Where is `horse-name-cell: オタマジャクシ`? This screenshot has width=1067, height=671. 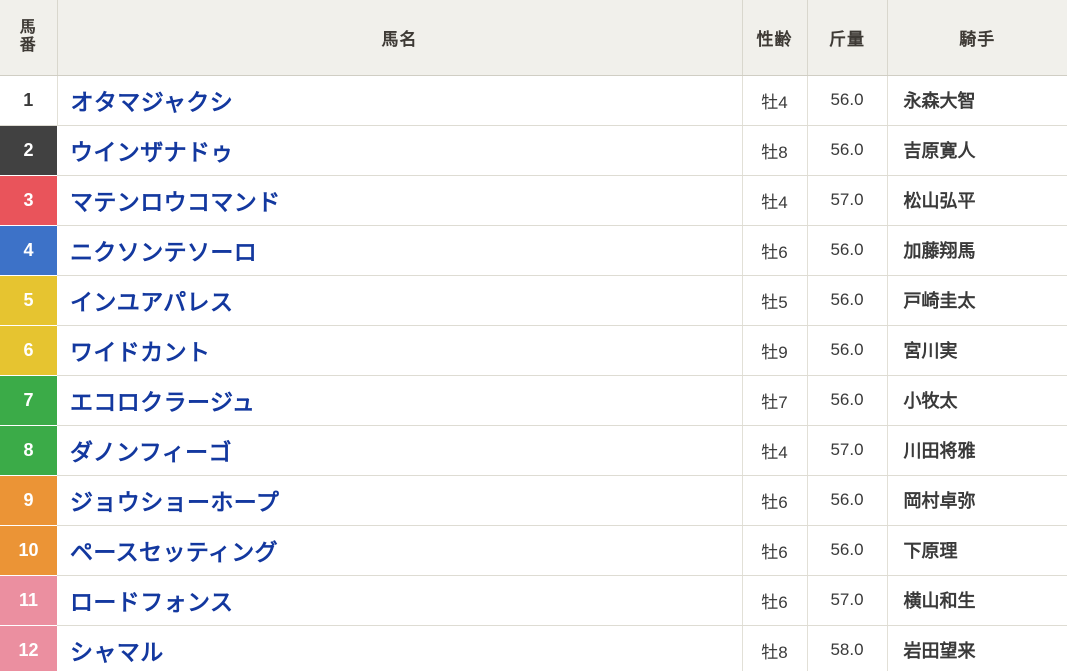
horse-name-cell: オタマジャクシ is located at coordinates (400, 100).